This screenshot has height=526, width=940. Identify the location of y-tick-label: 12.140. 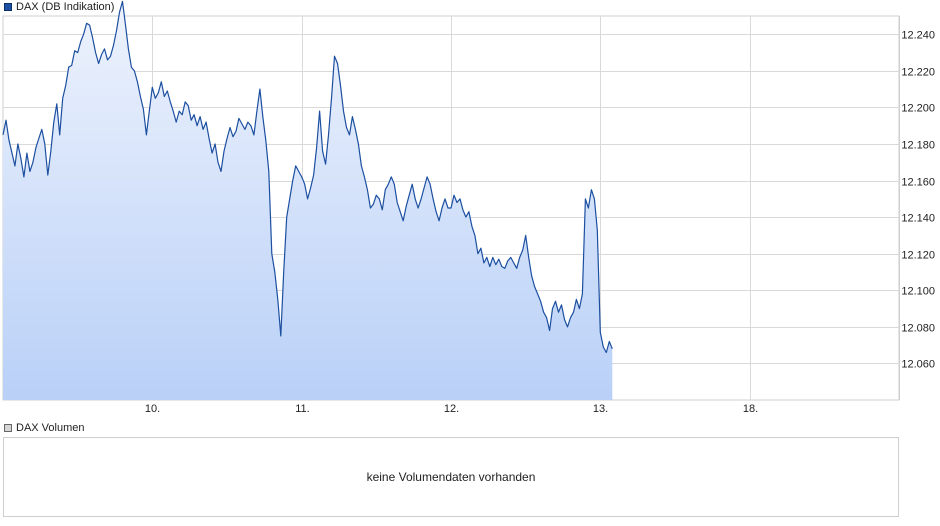
(918, 219).